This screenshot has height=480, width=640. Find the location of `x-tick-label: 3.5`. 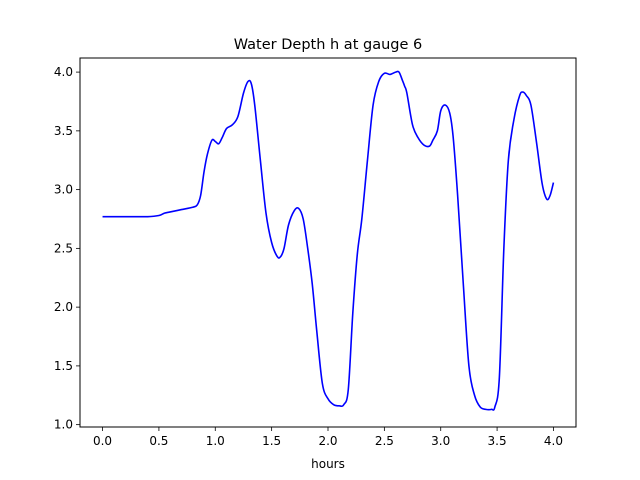

x-tick-label: 3.5 is located at coordinates (497, 441).